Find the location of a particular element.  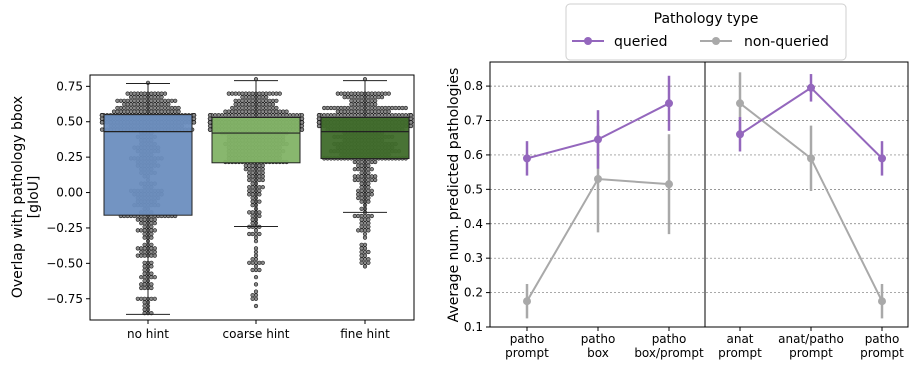

box-body is located at coordinates (148, 165).